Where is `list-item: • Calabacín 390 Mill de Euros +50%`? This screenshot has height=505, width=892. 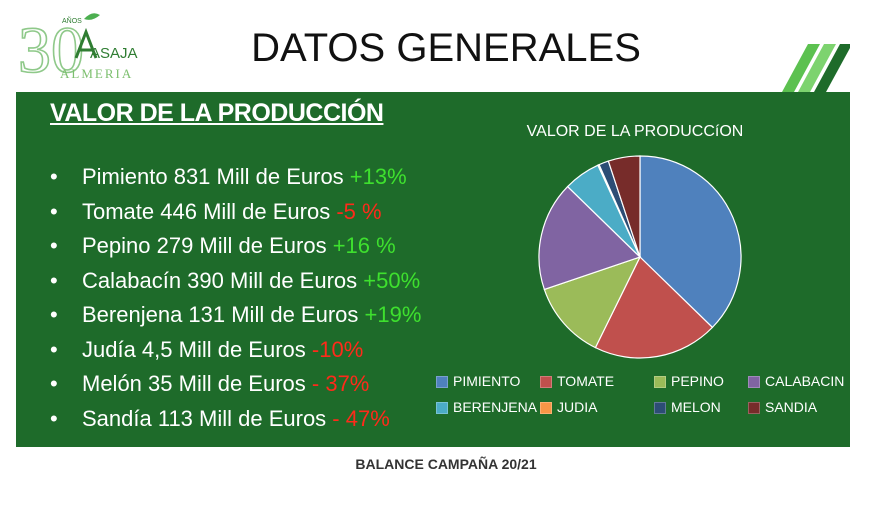 list-item: • Calabacín 390 Mill de Euros +50% is located at coordinates (235, 285).